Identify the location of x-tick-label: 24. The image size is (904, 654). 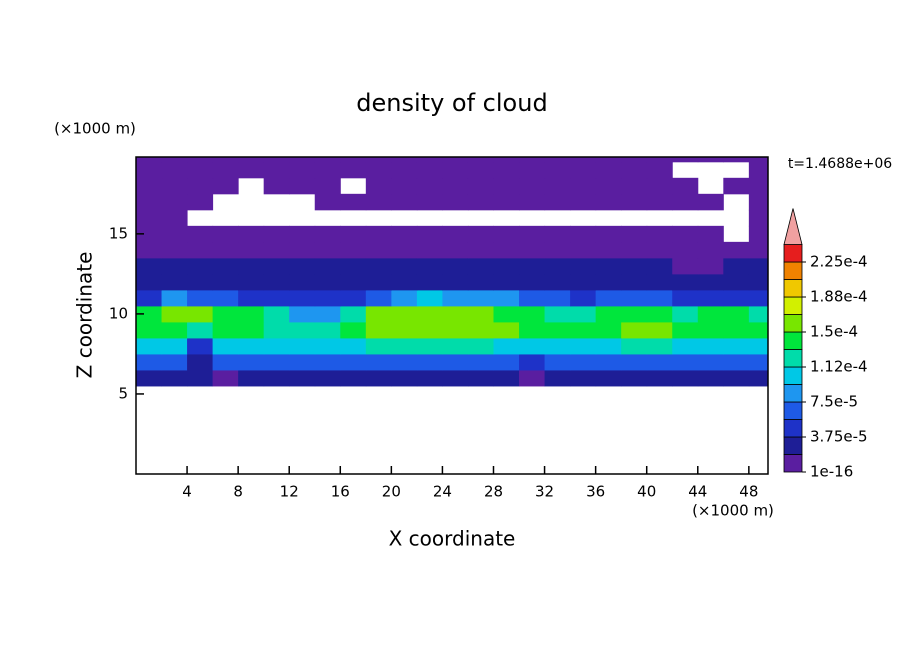
(442, 492).